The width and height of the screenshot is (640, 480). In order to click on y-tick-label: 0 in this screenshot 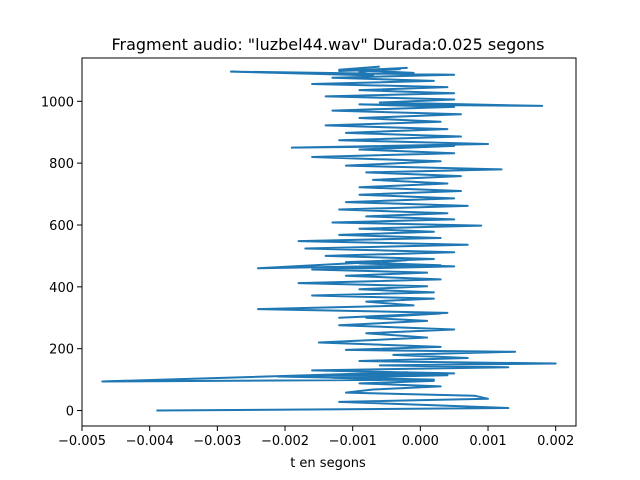, I will do `click(70, 412)`.